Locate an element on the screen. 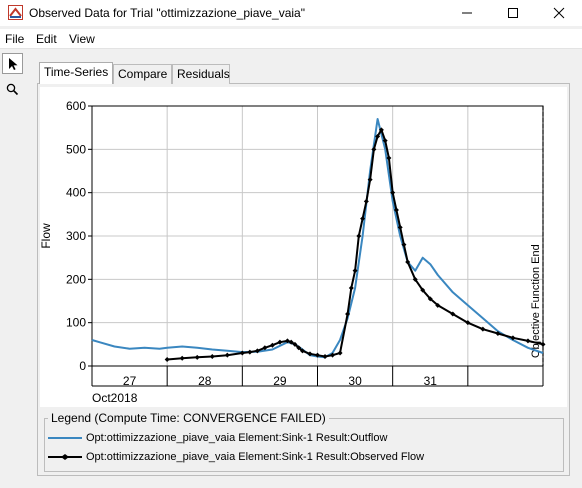 Image resolution: width=582 pixels, height=488 pixels. menu-bar: File Edit View is located at coordinates (291, 38).